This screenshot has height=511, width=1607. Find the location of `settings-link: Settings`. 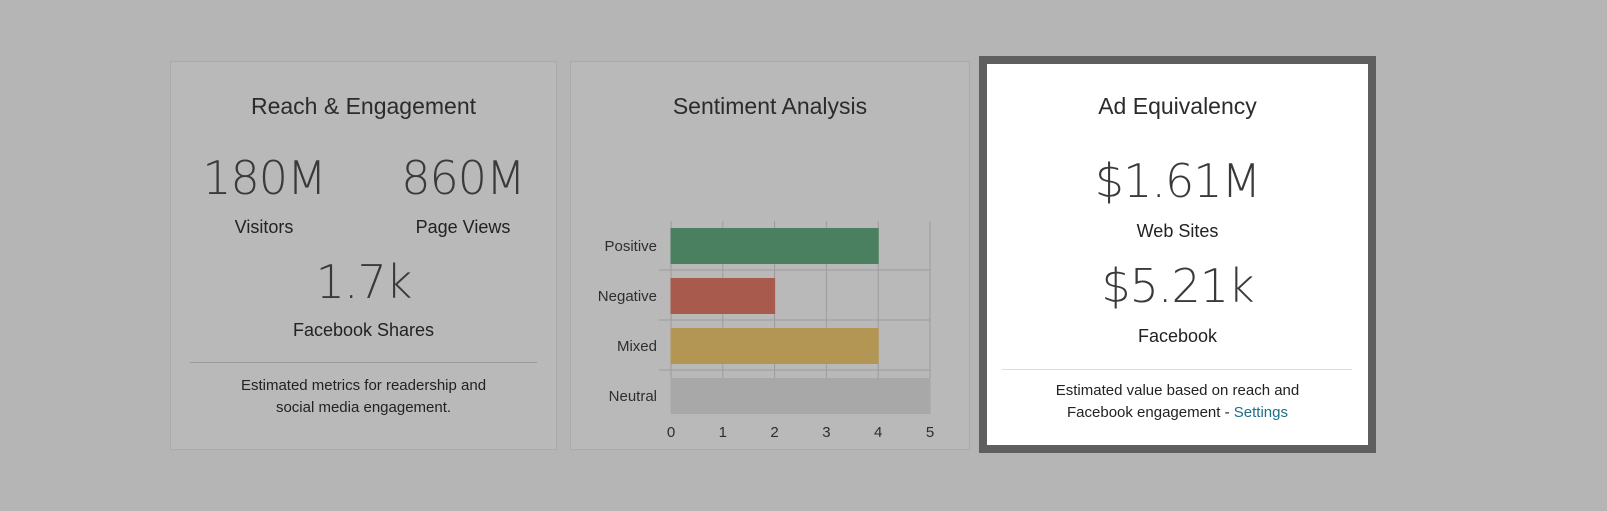

settings-link: Settings is located at coordinates (1260, 412).